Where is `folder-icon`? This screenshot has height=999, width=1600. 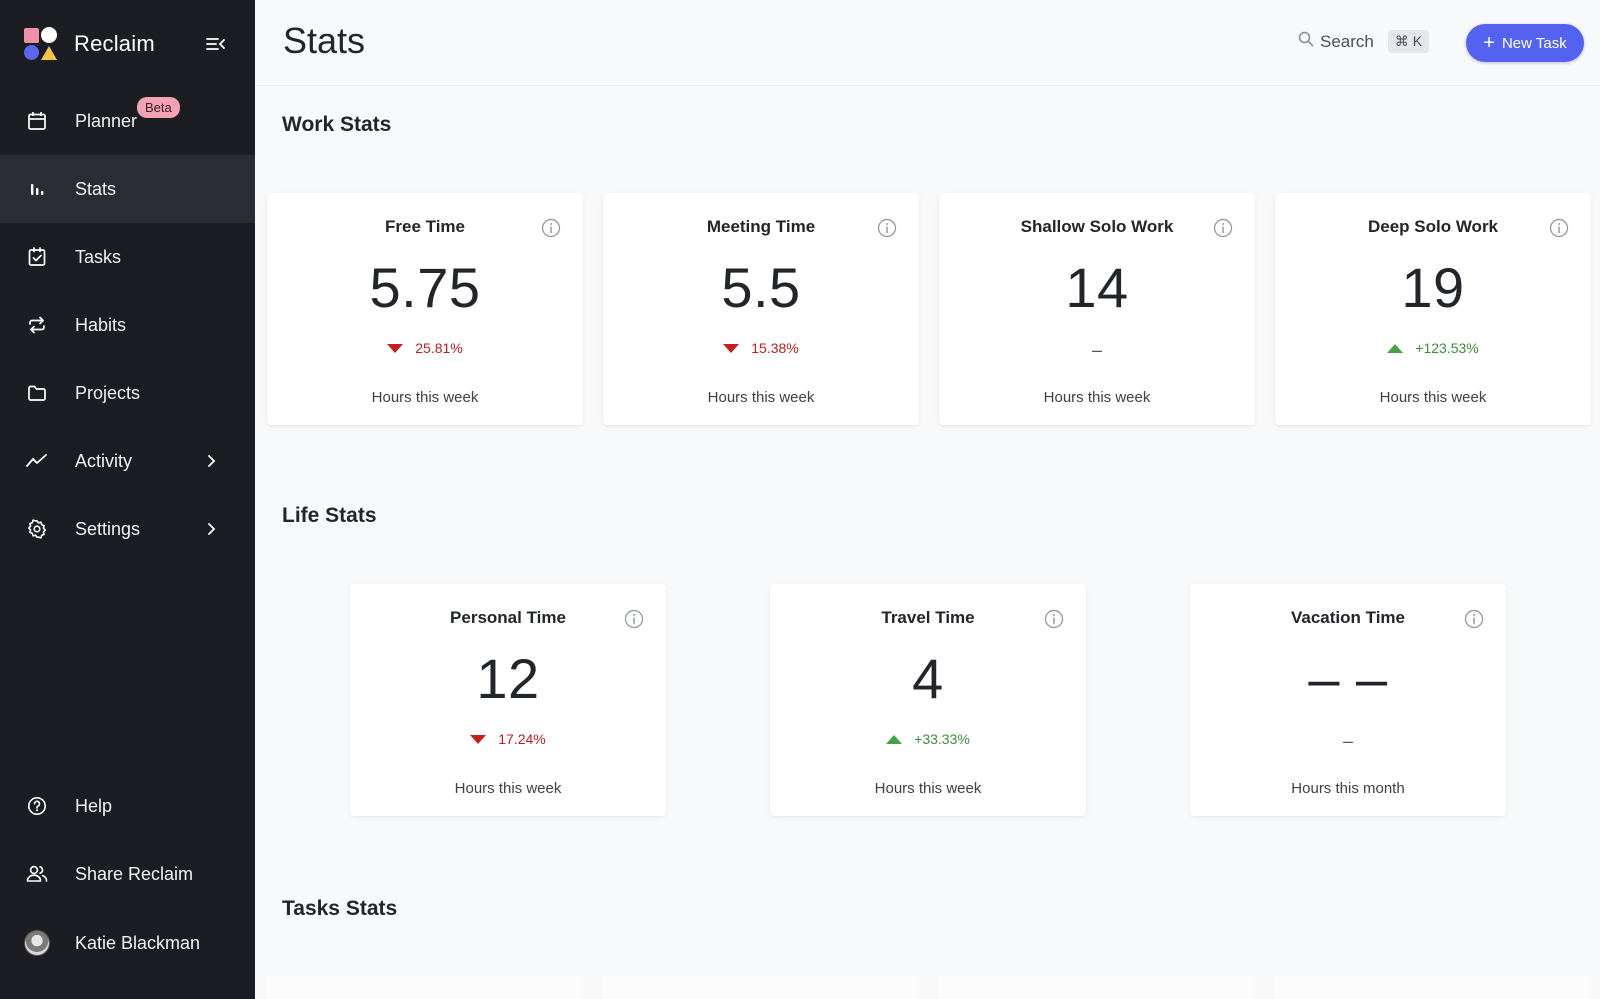 folder-icon is located at coordinates (37, 393).